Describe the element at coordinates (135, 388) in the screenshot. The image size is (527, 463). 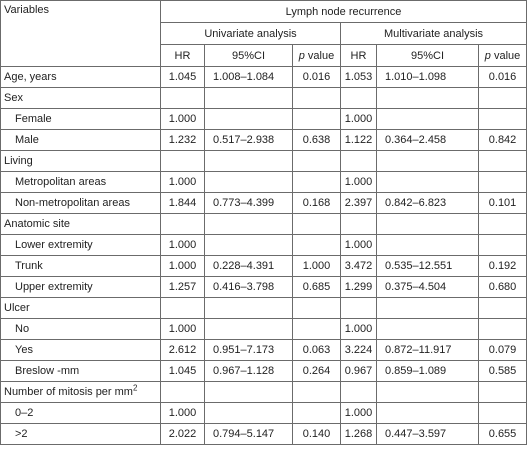
I see `row-label-superscript: 2` at that location.